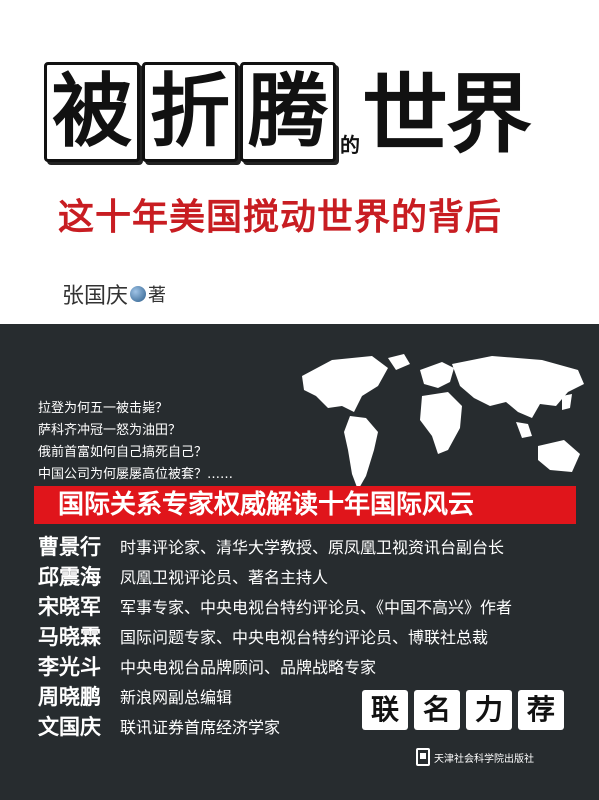 The image size is (599, 800). I want to click on author-line: 张国庆 著, so click(114, 294).